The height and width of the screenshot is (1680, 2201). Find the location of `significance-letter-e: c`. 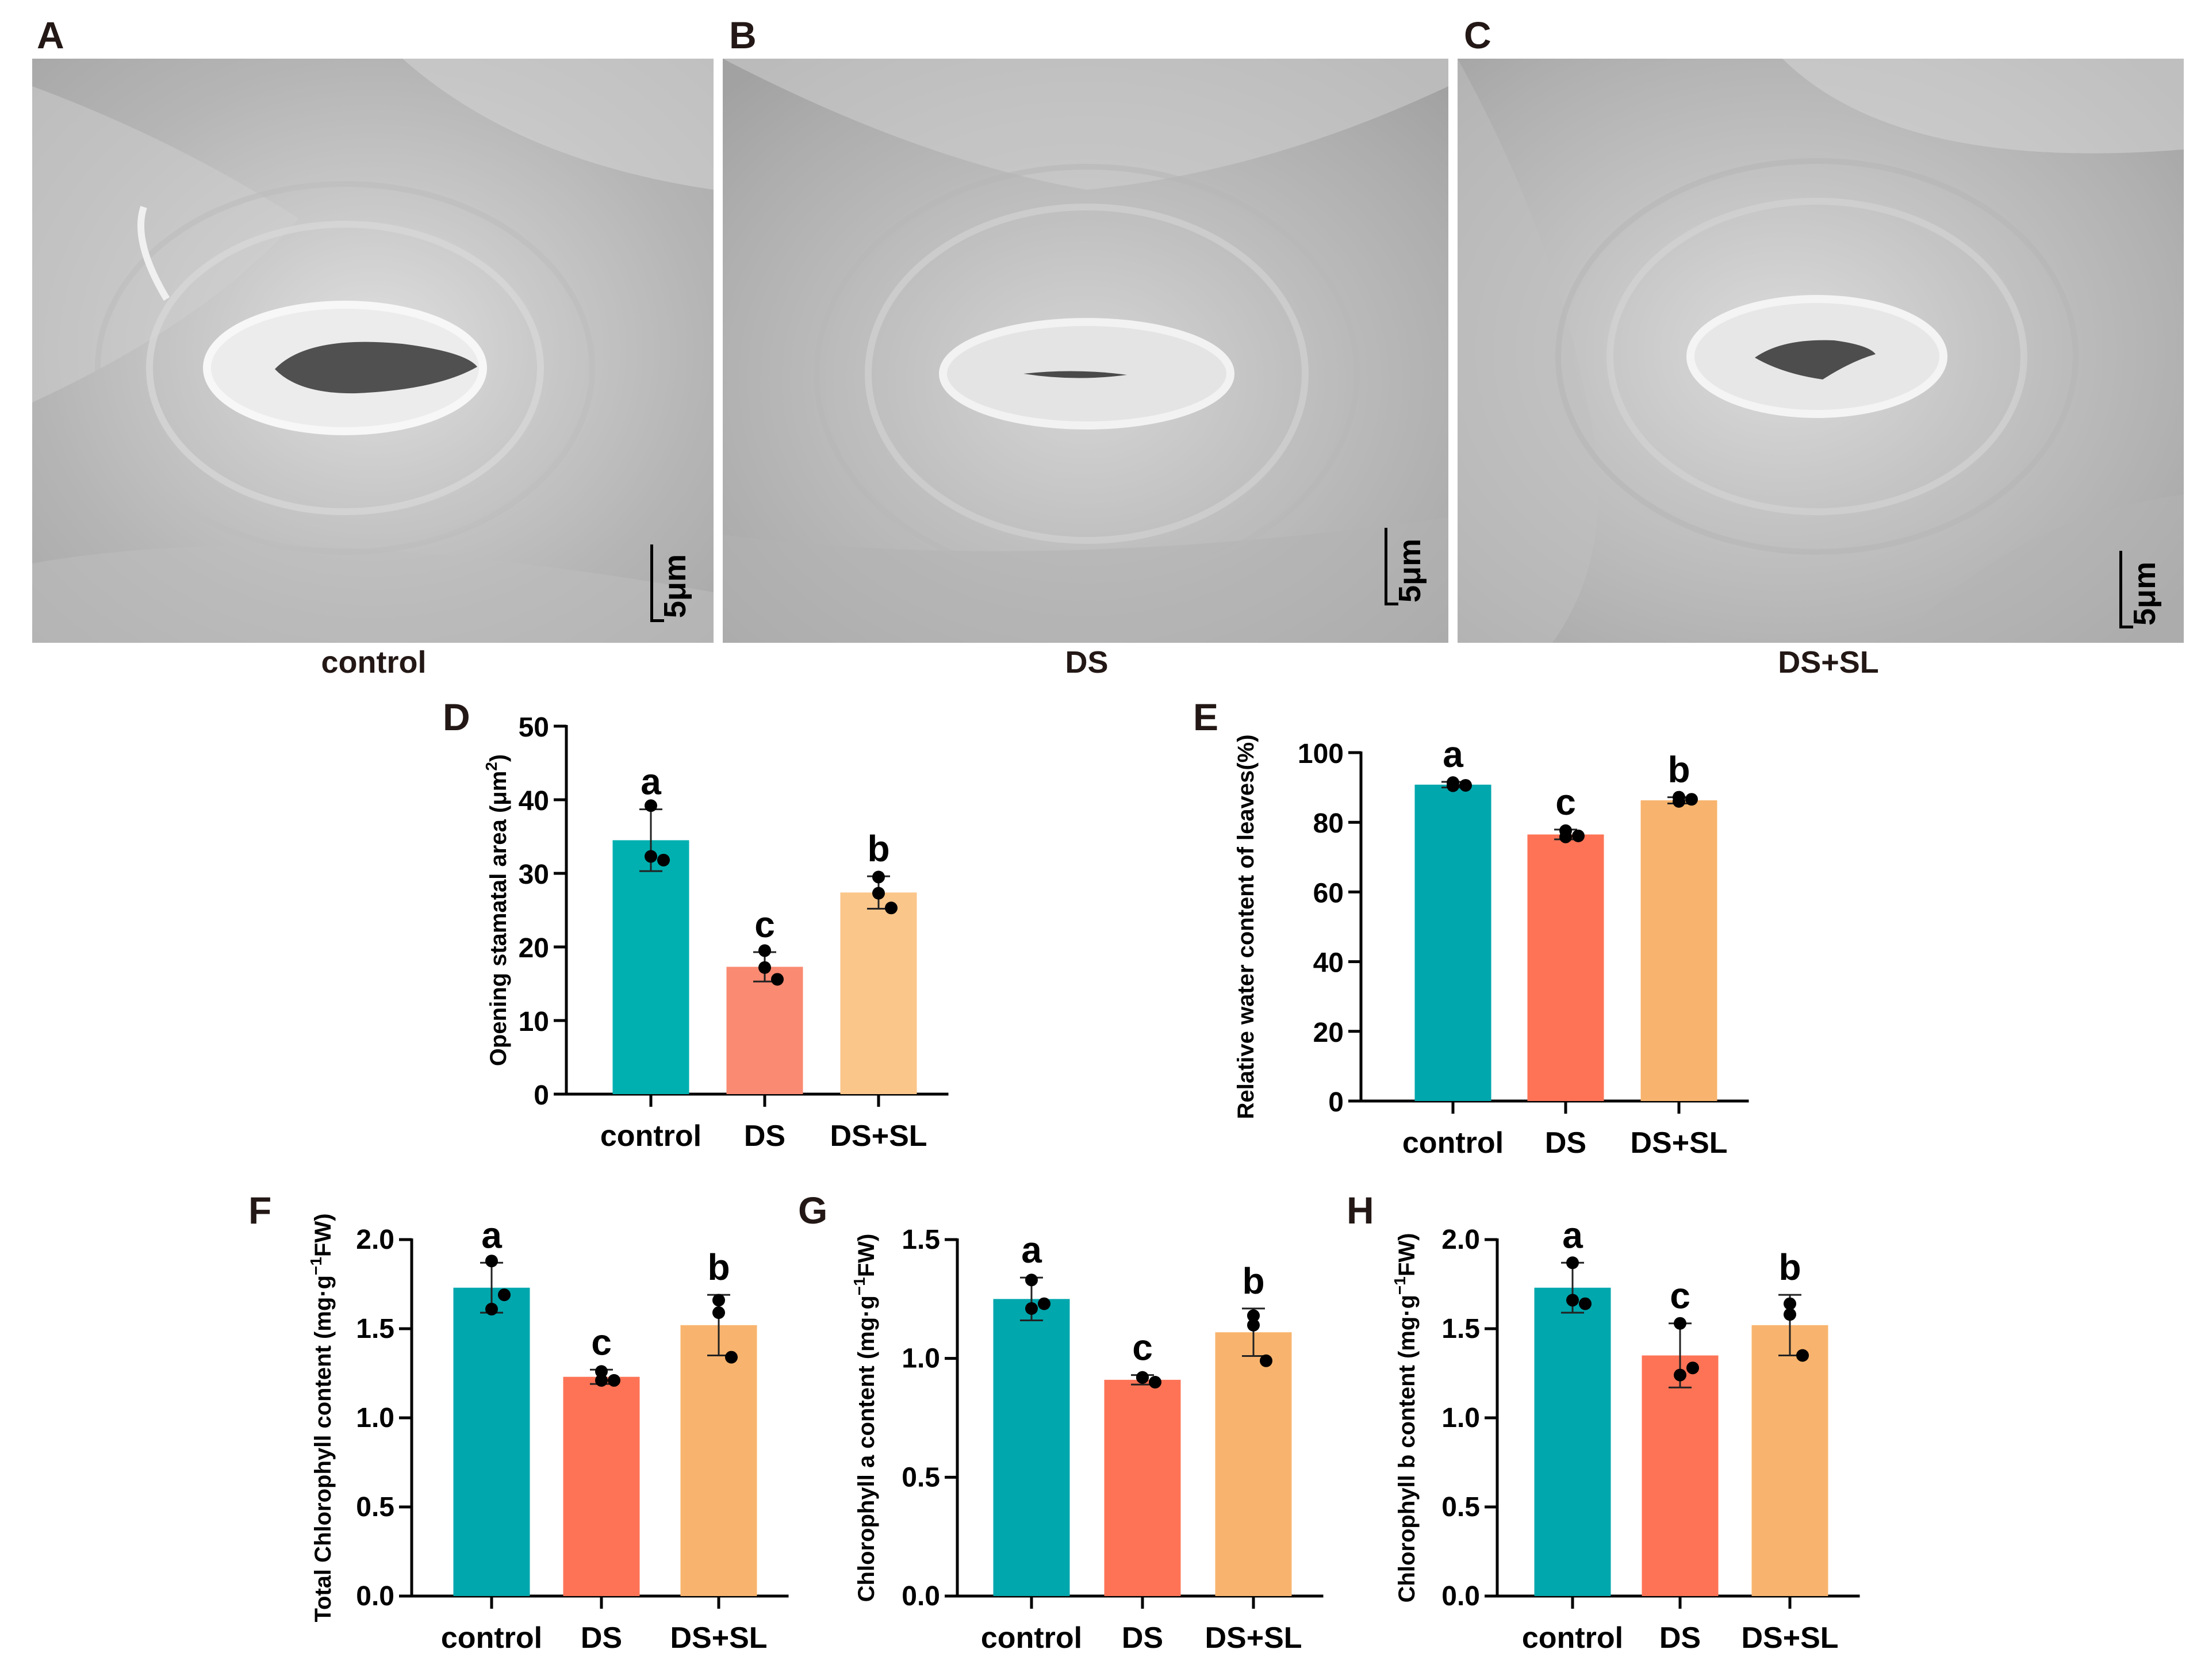

significance-letter-e: c is located at coordinates (1565, 802).